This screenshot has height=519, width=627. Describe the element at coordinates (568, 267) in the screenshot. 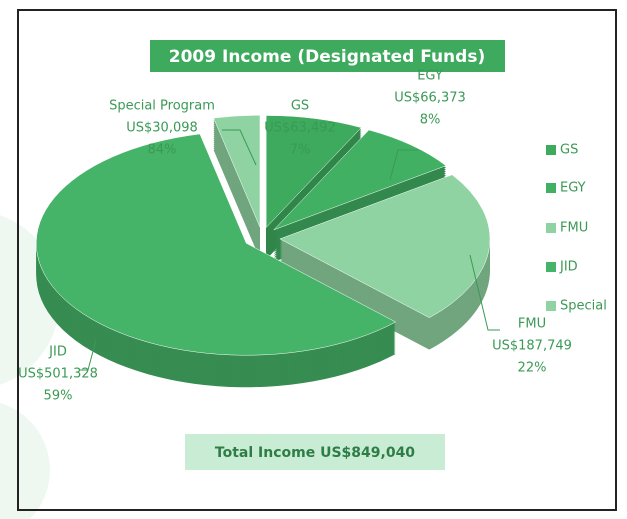

I see `legend-label: JID` at that location.